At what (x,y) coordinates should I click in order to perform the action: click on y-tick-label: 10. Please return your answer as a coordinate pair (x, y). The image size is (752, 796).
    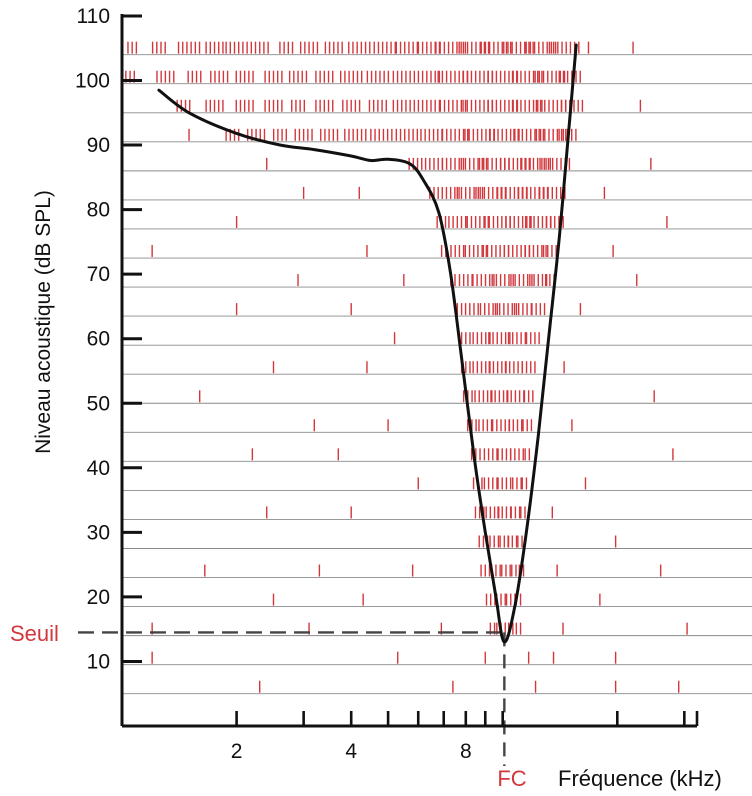
    Looking at the image, I should click on (98, 661).